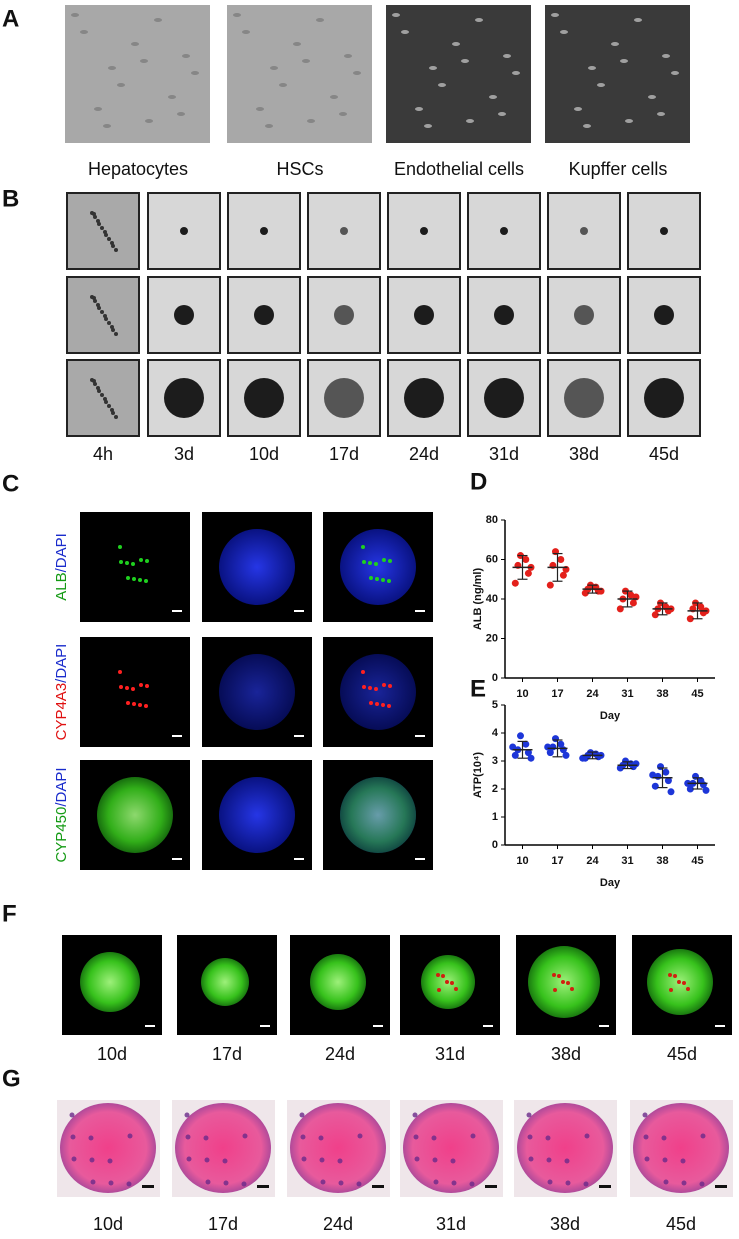  Describe the element at coordinates (565, 1224) in the screenshot. I see `time-label: 38d` at that location.